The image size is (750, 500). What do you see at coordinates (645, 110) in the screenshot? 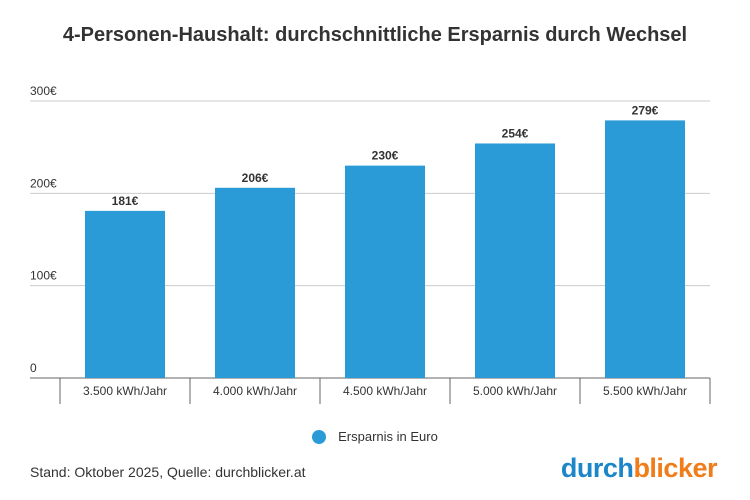
I see `data-label: 279€` at bounding box center [645, 110].